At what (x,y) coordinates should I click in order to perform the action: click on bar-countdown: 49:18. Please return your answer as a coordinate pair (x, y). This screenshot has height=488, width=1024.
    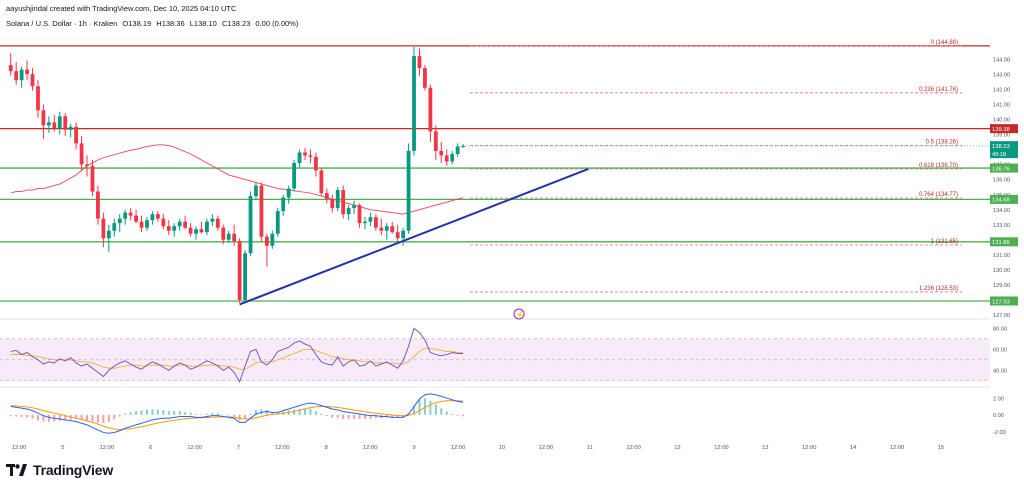
    Looking at the image, I should click on (999, 155).